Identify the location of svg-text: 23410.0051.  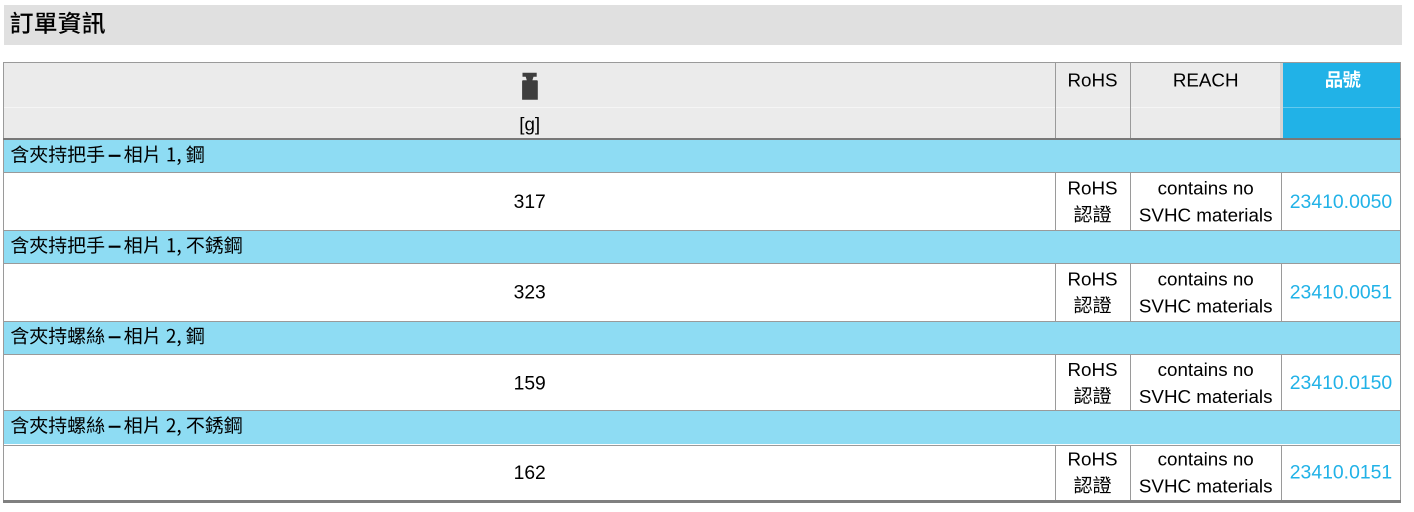
(1341, 293).